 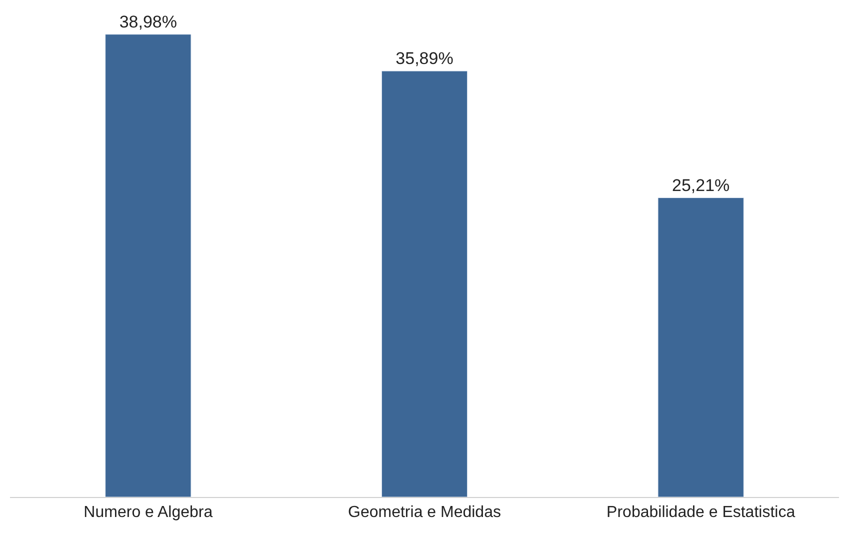 What do you see at coordinates (148, 22) in the screenshot?
I see `data-label: 38,98%` at bounding box center [148, 22].